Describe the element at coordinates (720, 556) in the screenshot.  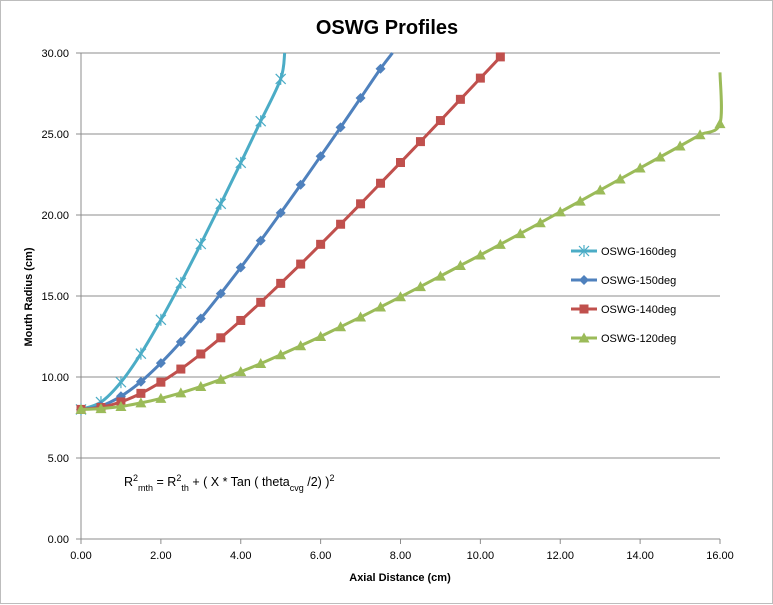
I see `x-tick-label: 16.00` at that location.